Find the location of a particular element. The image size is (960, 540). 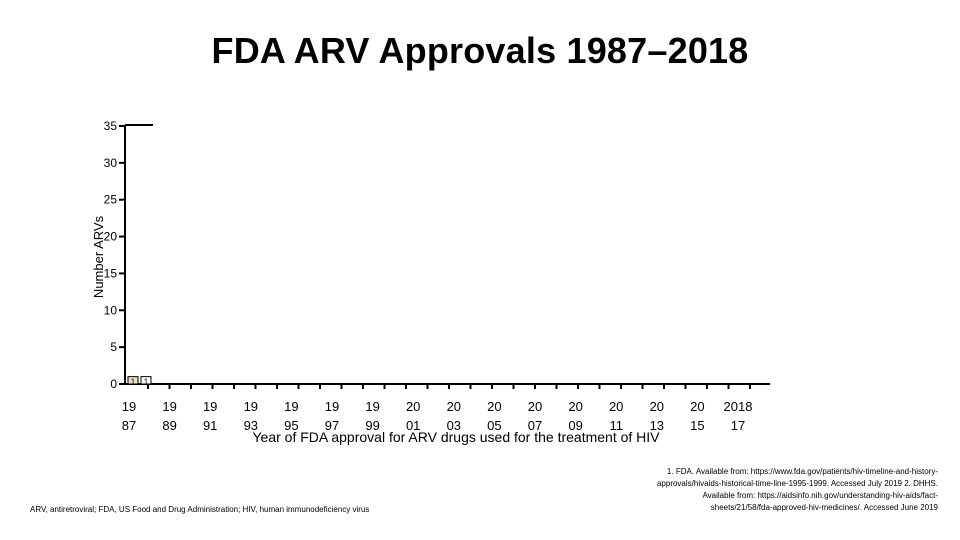

x-tick-label-bottom: 97 is located at coordinates (332, 425).